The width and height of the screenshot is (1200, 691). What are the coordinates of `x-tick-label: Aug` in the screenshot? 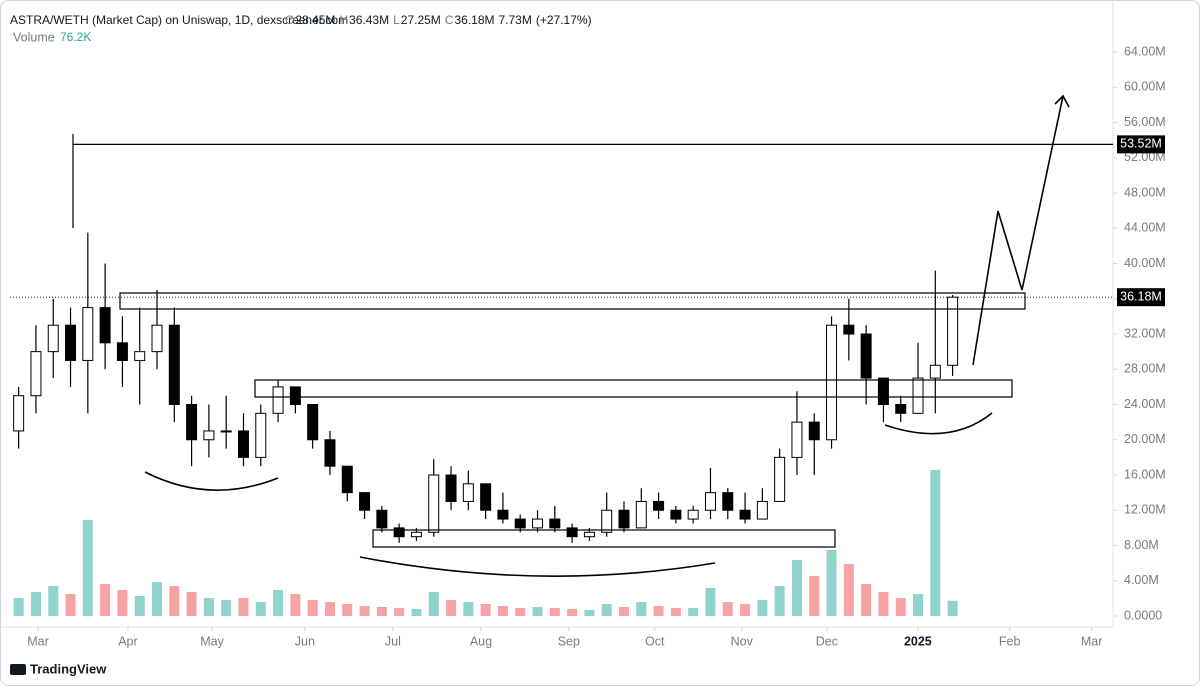 It's located at (481, 641).